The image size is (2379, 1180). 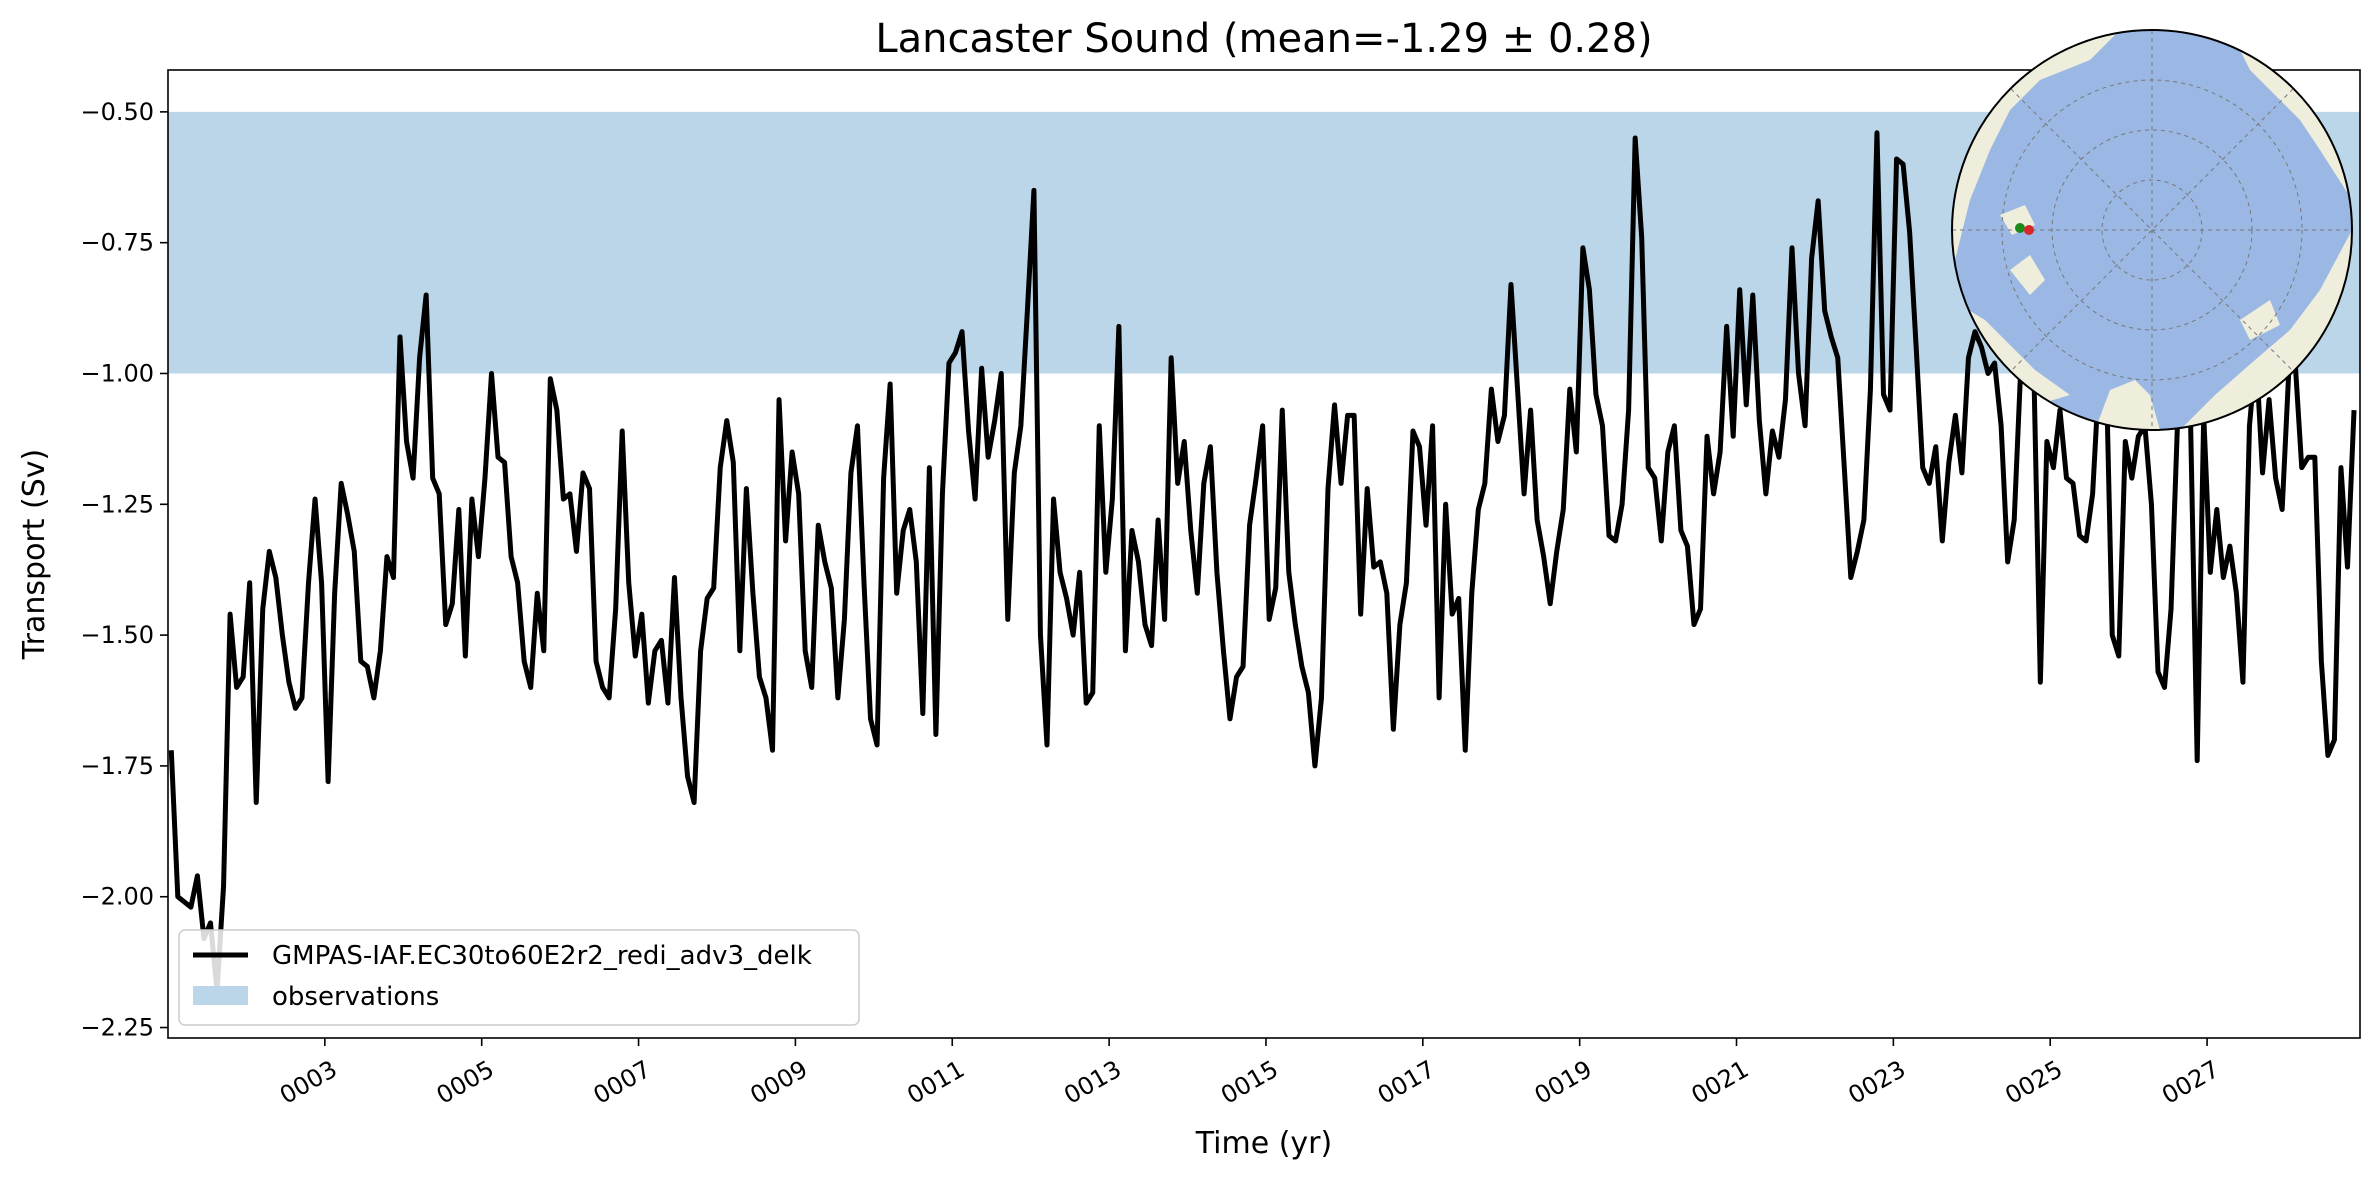 What do you see at coordinates (1406, 1082) in the screenshot?
I see `x-tick-label: 0017` at bounding box center [1406, 1082].